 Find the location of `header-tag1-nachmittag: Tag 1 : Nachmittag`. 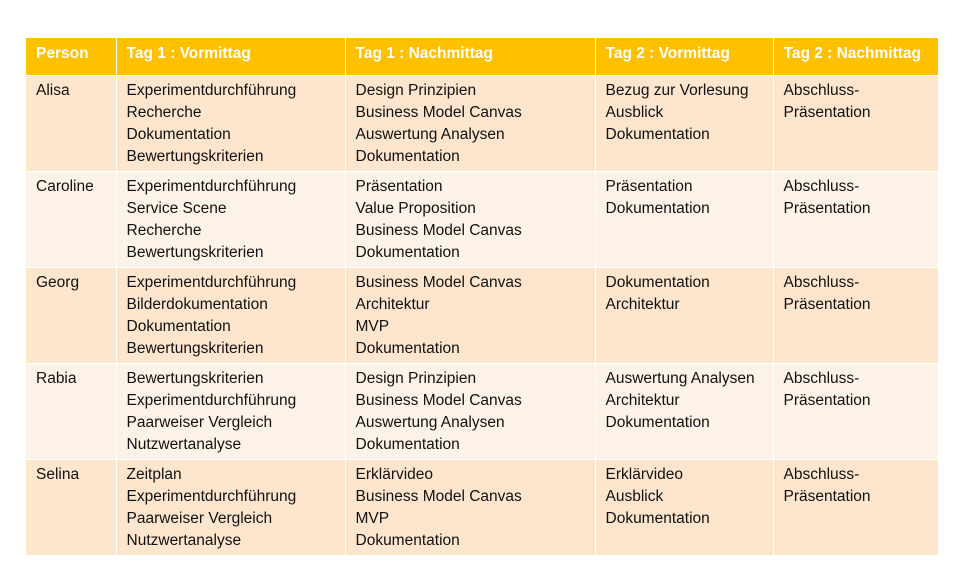

header-tag1-nachmittag: Tag 1 : Nachmittag is located at coordinates (470, 57).